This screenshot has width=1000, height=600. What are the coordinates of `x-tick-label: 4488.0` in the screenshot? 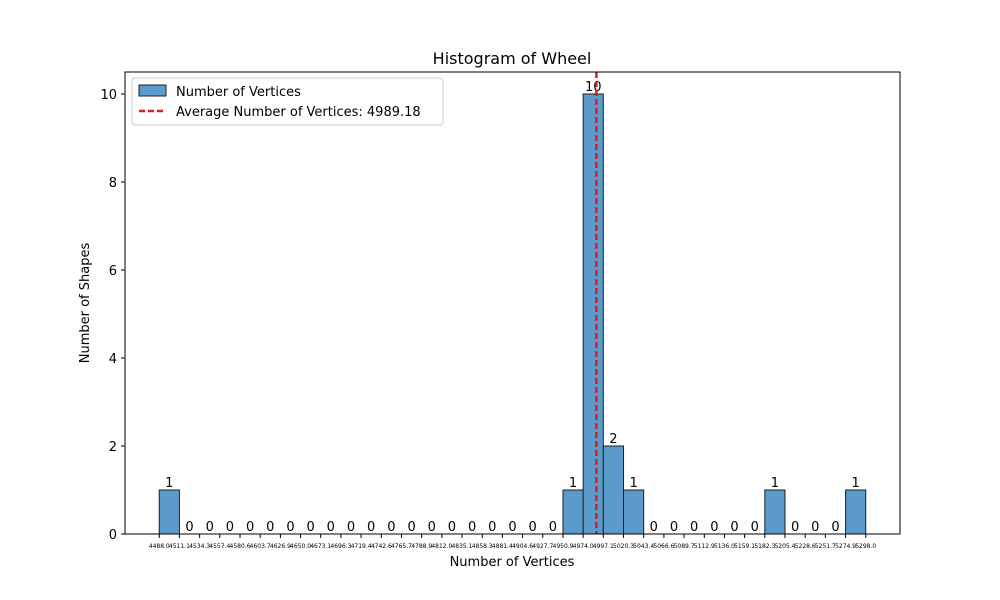 It's located at (159, 546).